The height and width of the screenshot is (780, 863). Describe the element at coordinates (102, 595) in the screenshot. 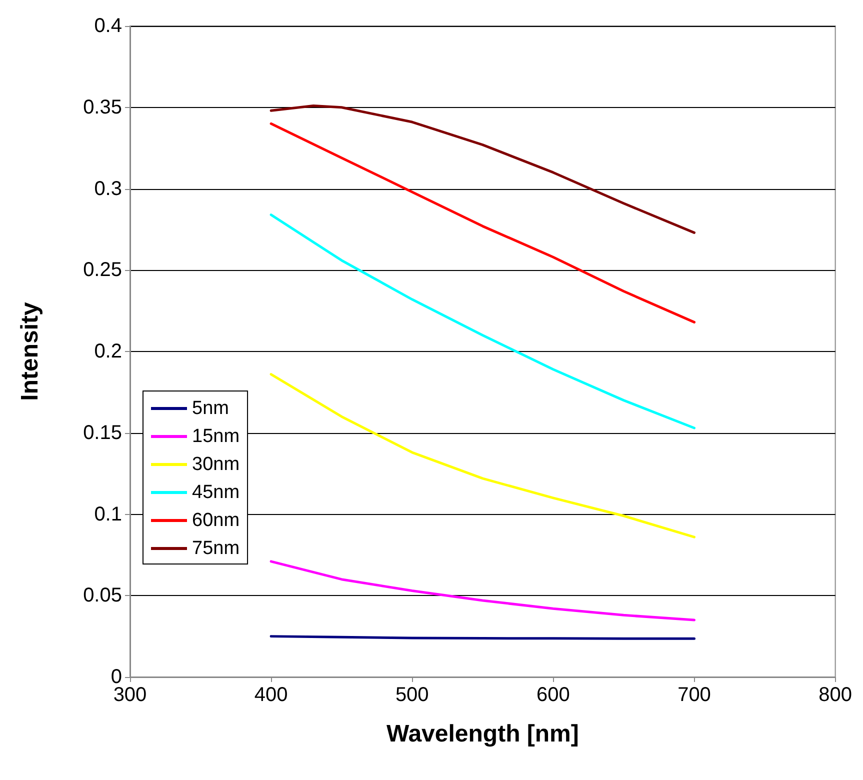

I see `y-tick-label: 0.05` at that location.